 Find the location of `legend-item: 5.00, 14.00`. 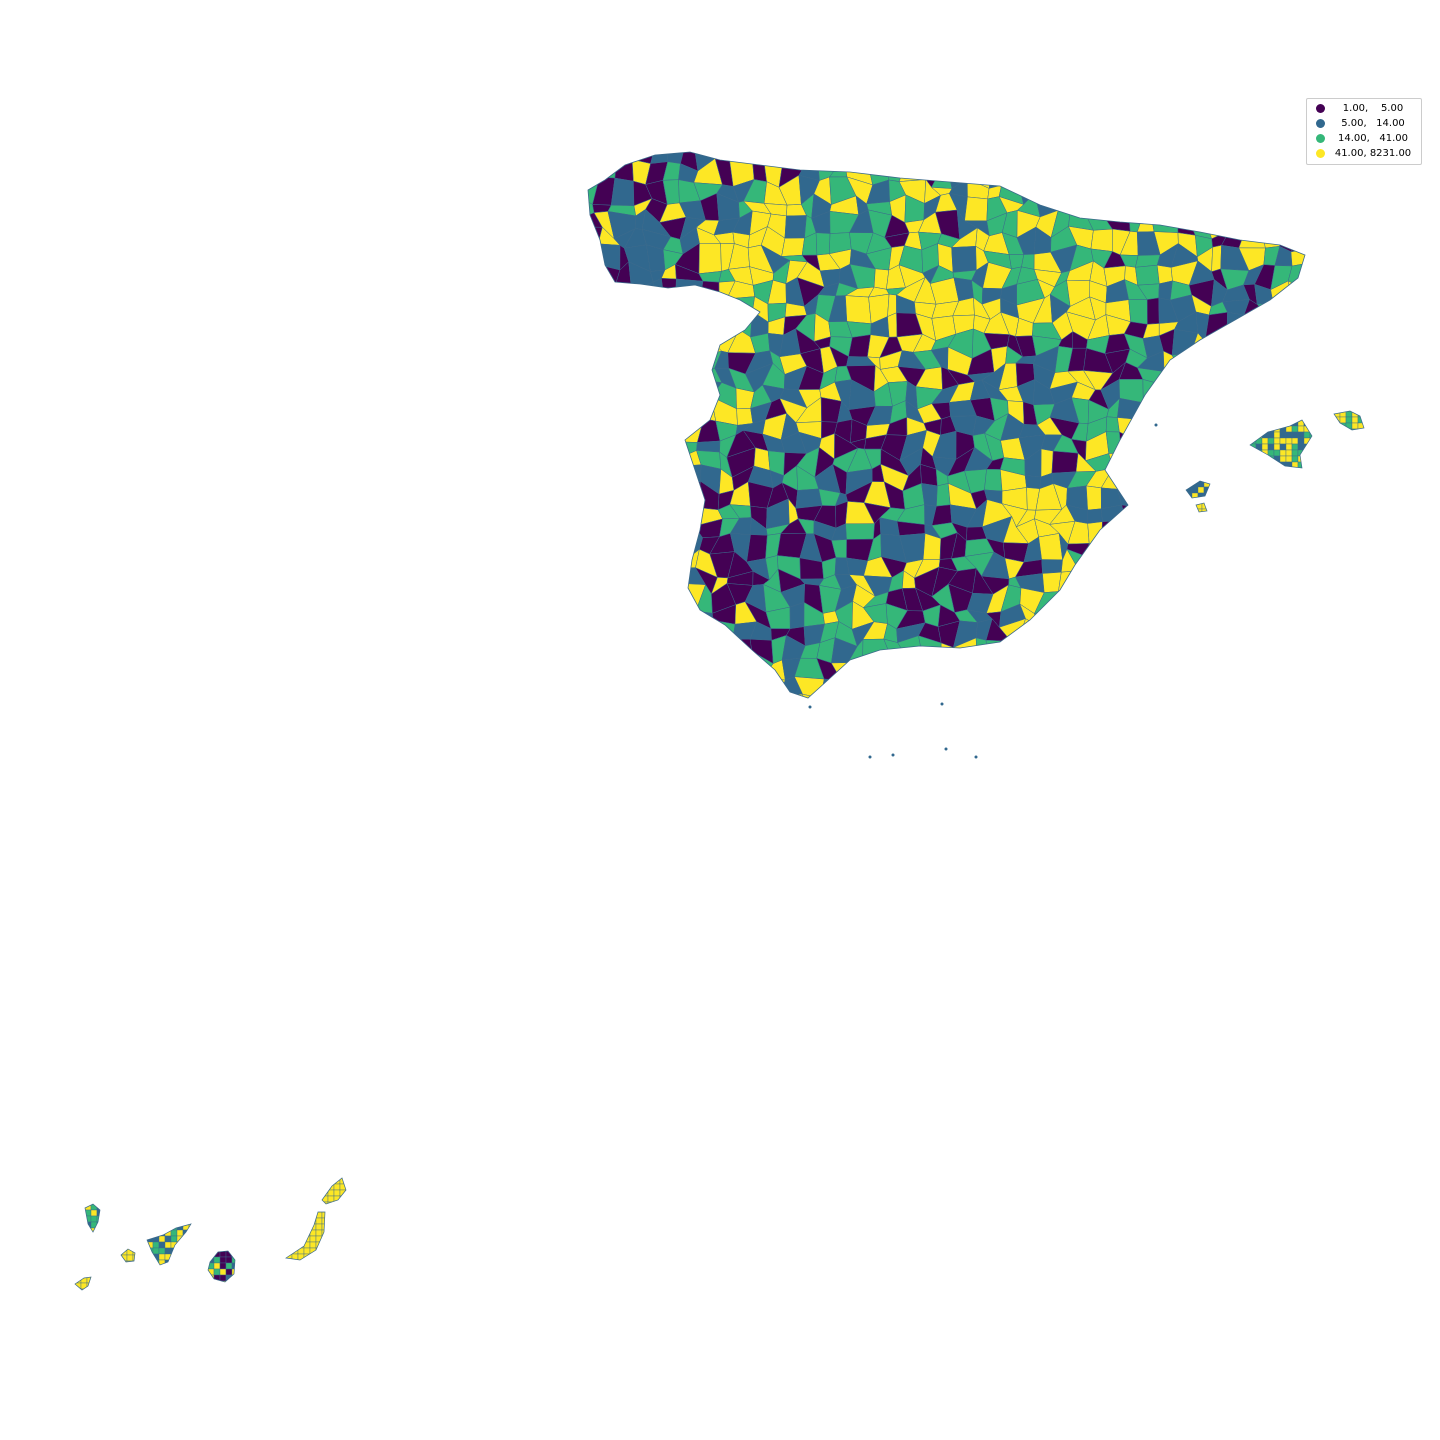

legend-item: 5.00, 14.00 is located at coordinates (1364, 123).